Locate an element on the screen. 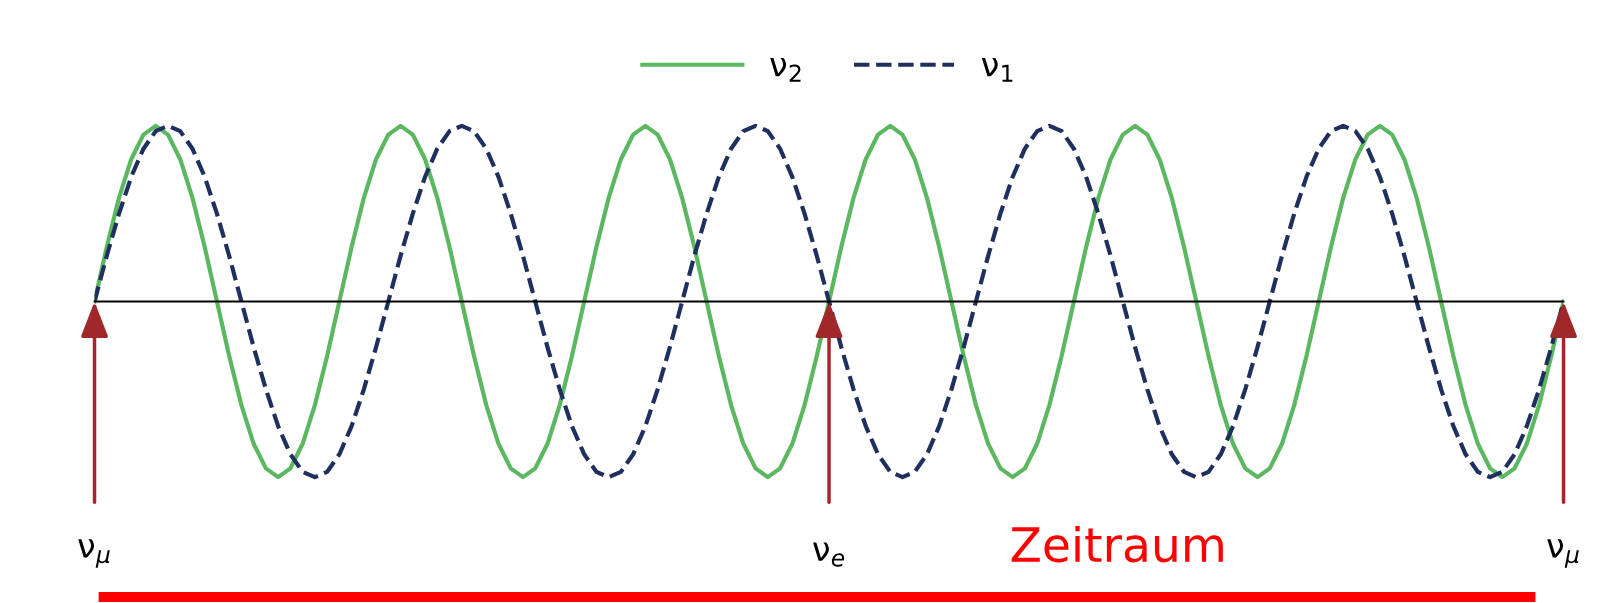 The height and width of the screenshot is (603, 1602). legend-label: ν$_{1}$ is located at coordinates (997, 70).